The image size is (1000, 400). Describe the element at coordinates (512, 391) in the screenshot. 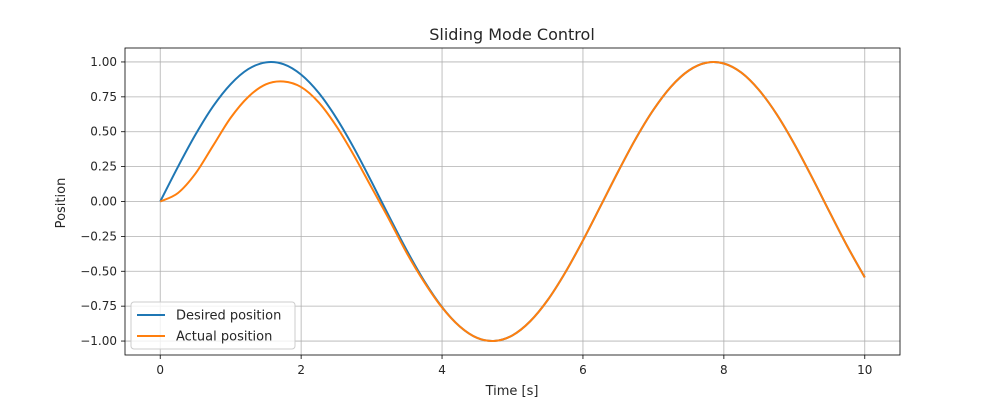

I see `x-axis-label: Time [s]` at that location.